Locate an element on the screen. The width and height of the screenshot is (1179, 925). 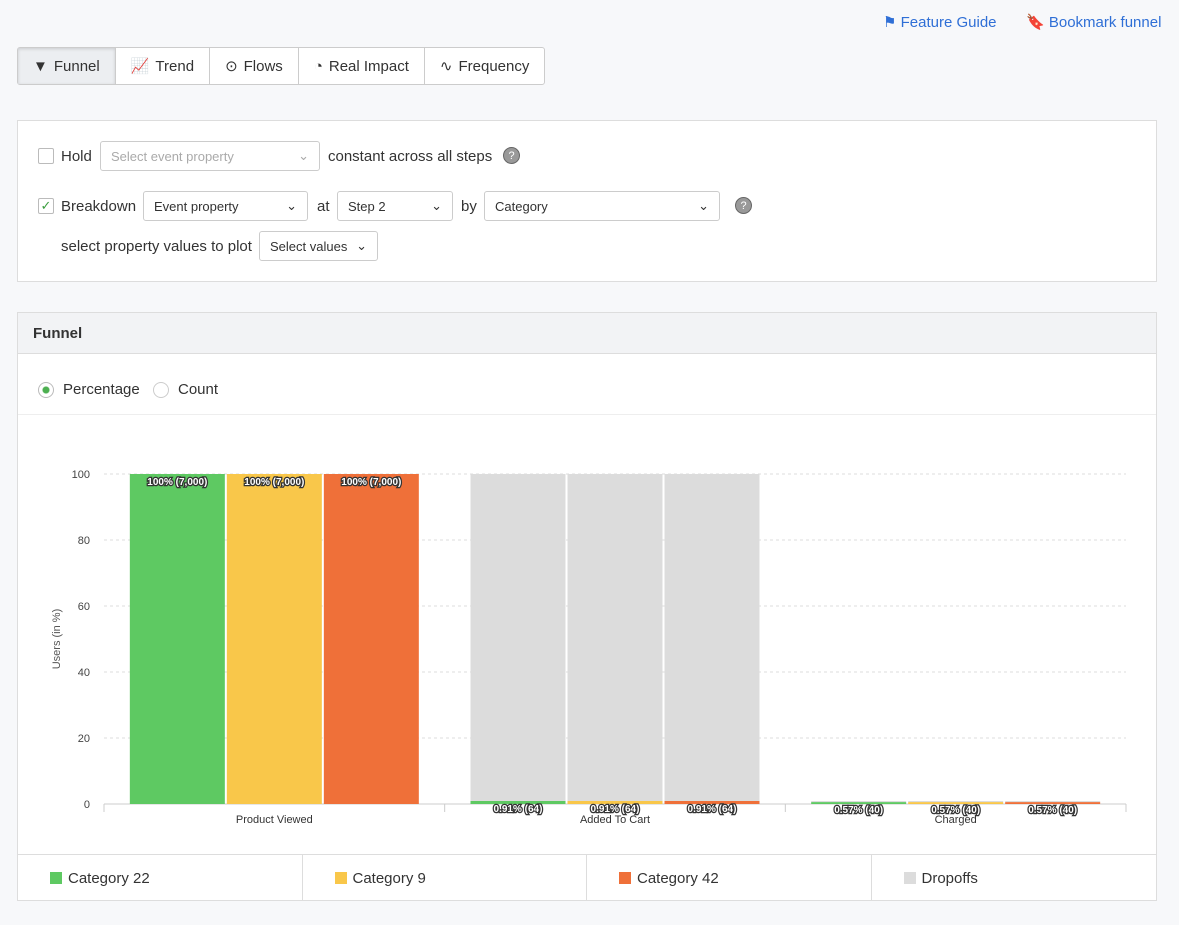
hold-checkbox is located at coordinates (46, 156).